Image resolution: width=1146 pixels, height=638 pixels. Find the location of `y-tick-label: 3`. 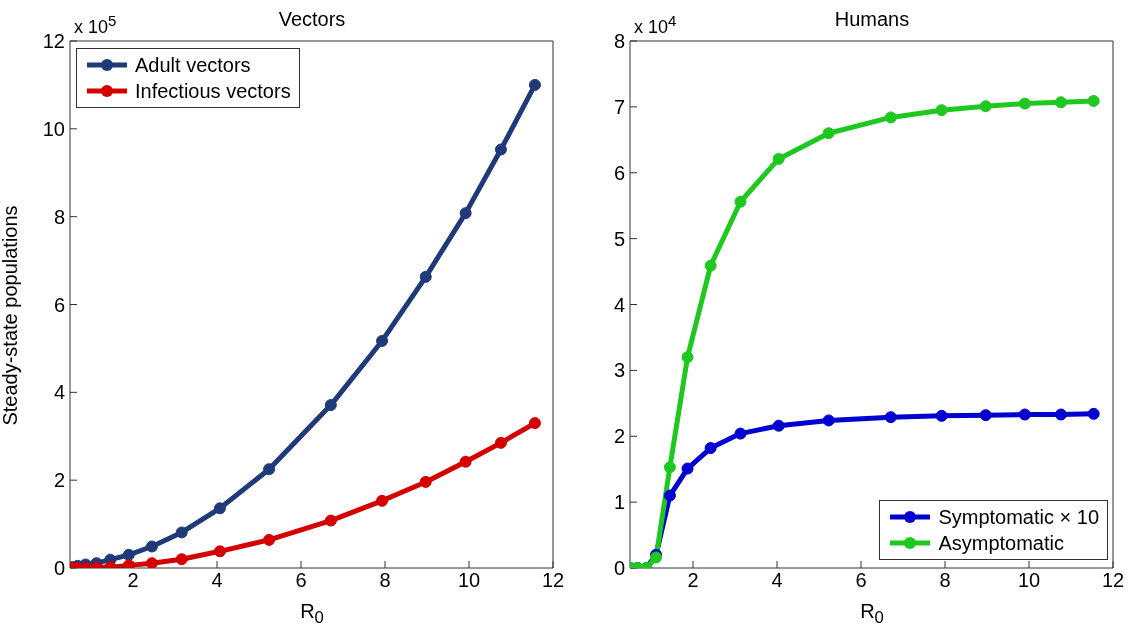

y-tick-label: 3 is located at coordinates (619, 370).